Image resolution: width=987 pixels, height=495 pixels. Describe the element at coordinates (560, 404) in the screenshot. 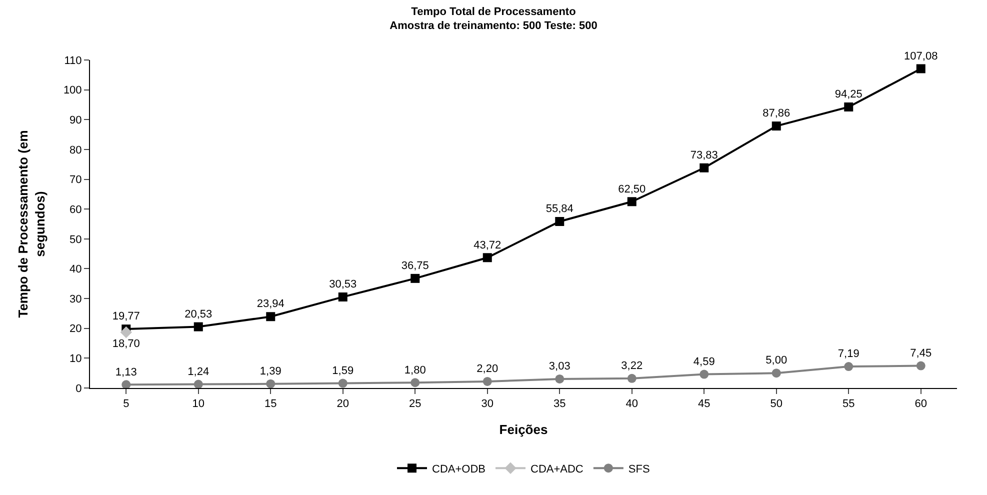

I see `x-tick-label: 35` at that location.